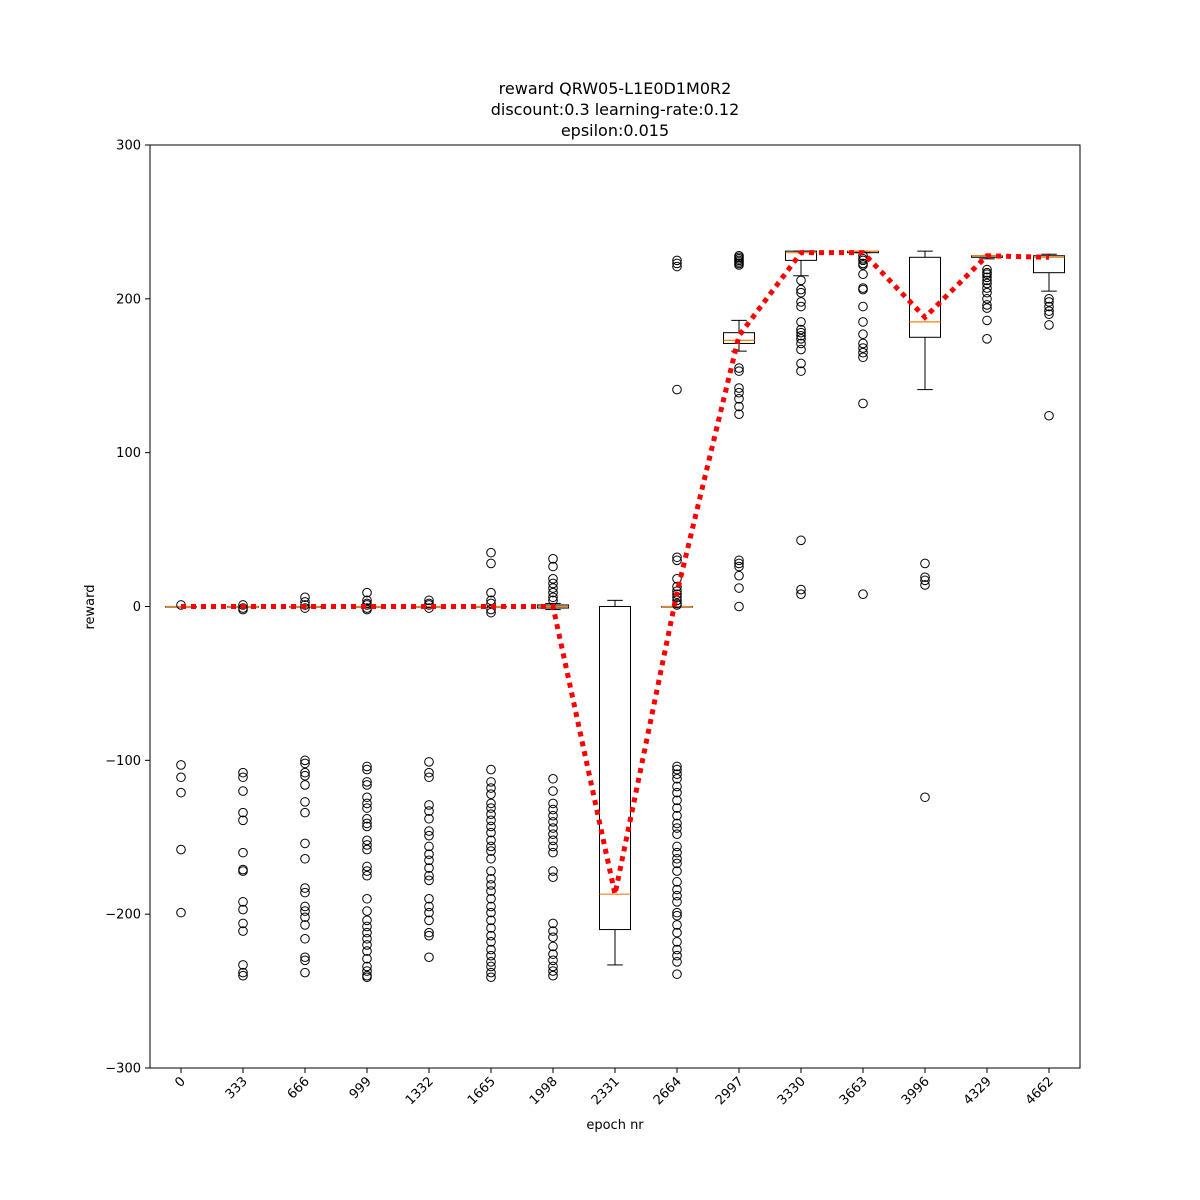 The height and width of the screenshot is (1200, 1200). I want to click on y-tick-label: −300, so click(123, 1069).